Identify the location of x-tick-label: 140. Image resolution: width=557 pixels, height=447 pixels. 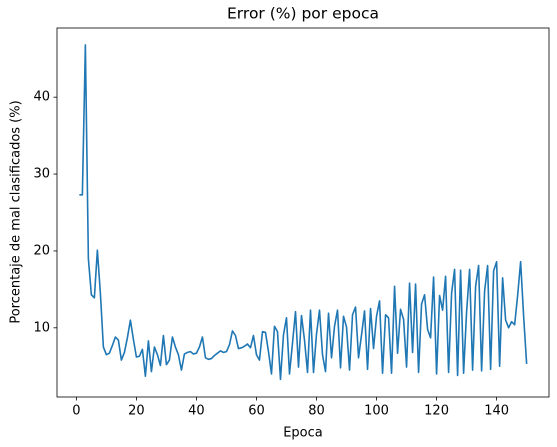
(496, 411).